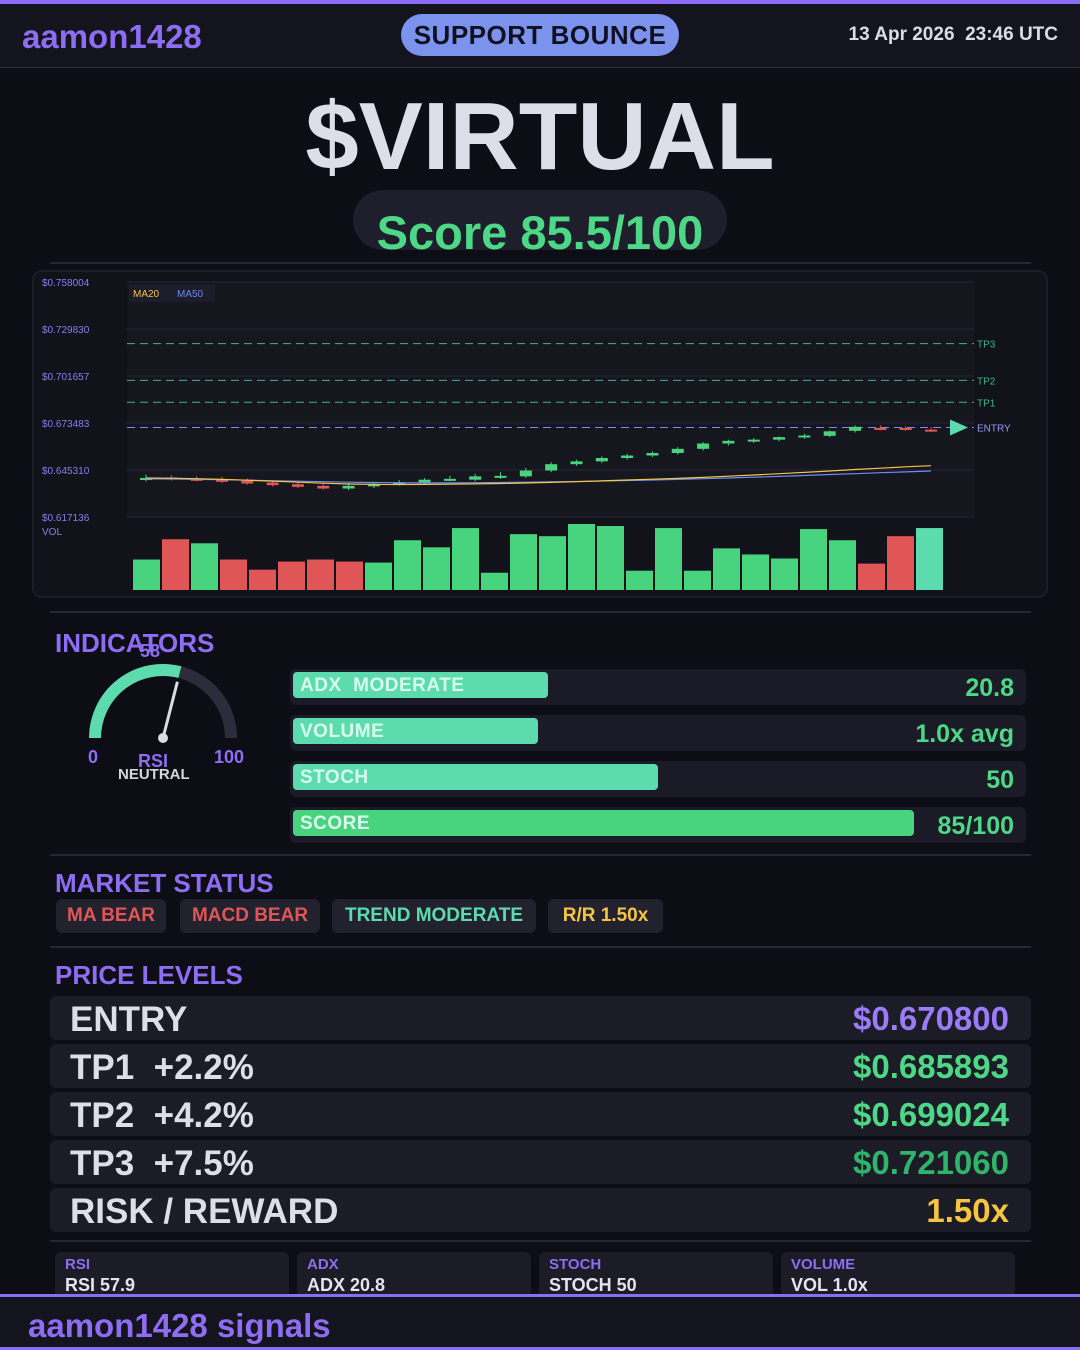 The height and width of the screenshot is (1350, 1080). I want to click on stat-label: ADX, so click(323, 1264).